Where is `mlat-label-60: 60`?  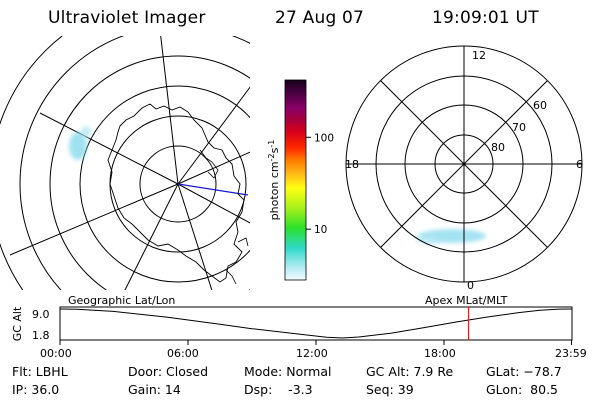 mlat-label-60: 60 is located at coordinates (540, 105).